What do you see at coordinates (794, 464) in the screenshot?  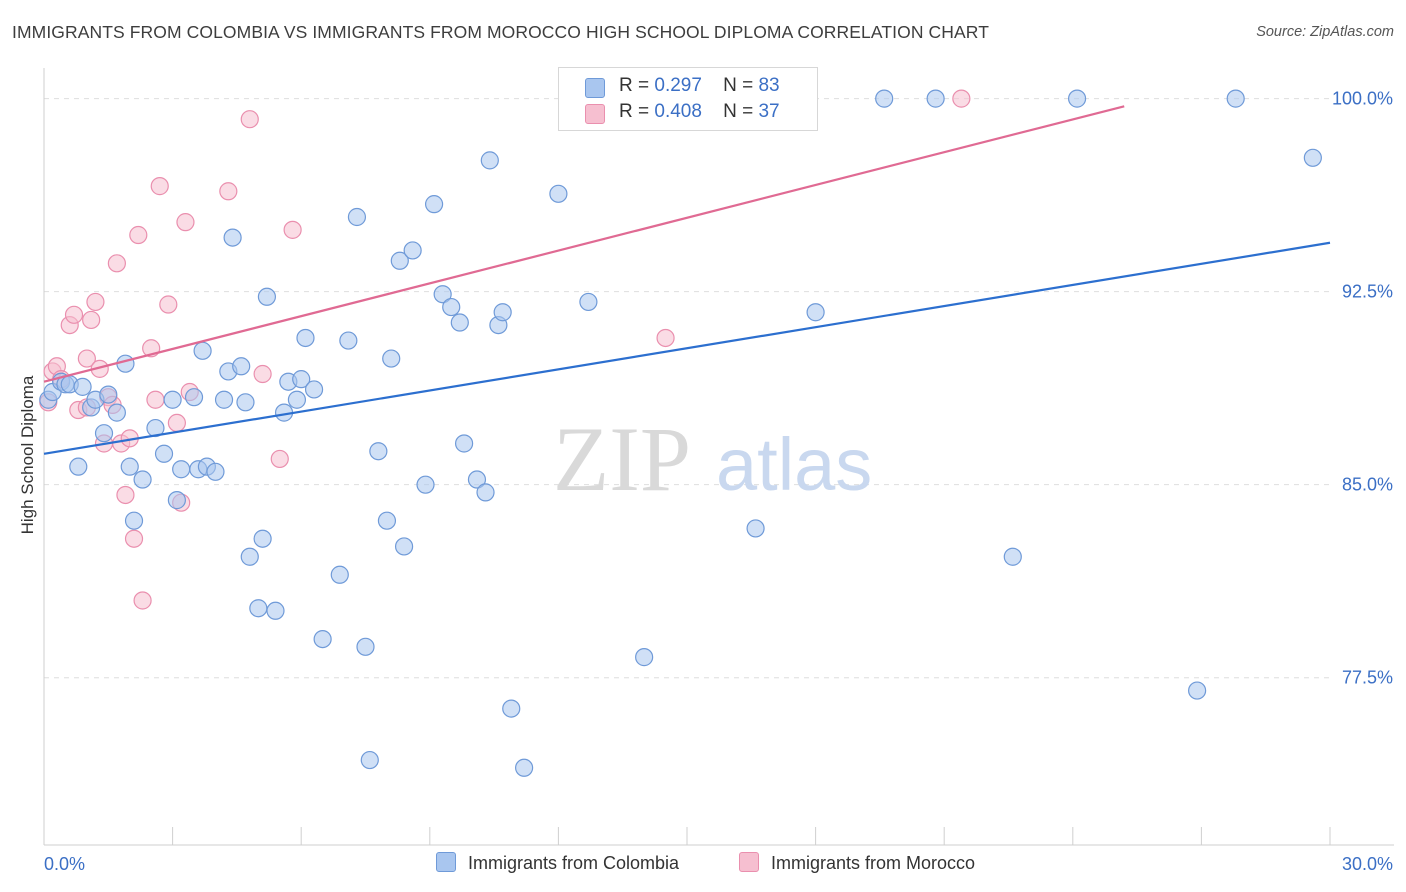 I see `watermark-atlas: atlas` at bounding box center [794, 464].